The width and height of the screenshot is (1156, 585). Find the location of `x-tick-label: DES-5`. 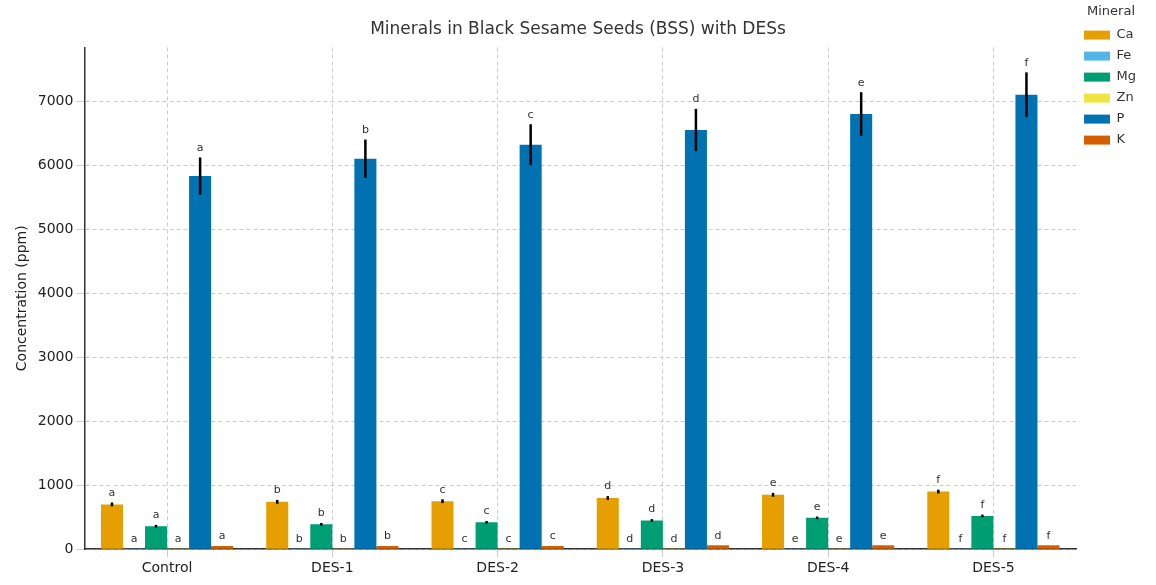

x-tick-label: DES-5 is located at coordinates (993, 567).